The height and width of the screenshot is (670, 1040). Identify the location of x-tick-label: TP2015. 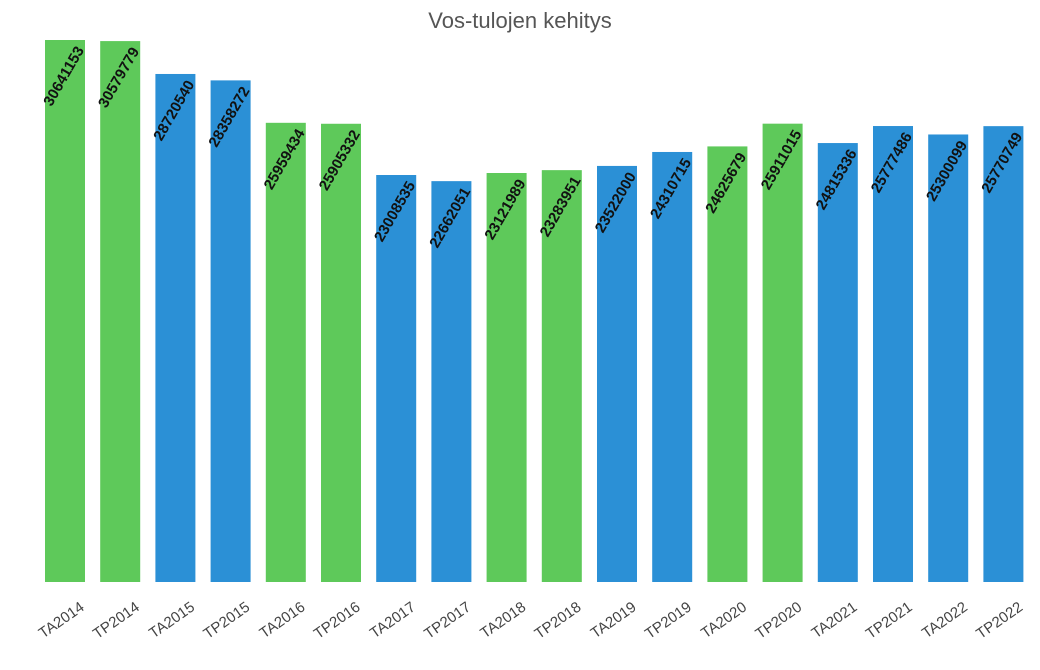
(226, 621).